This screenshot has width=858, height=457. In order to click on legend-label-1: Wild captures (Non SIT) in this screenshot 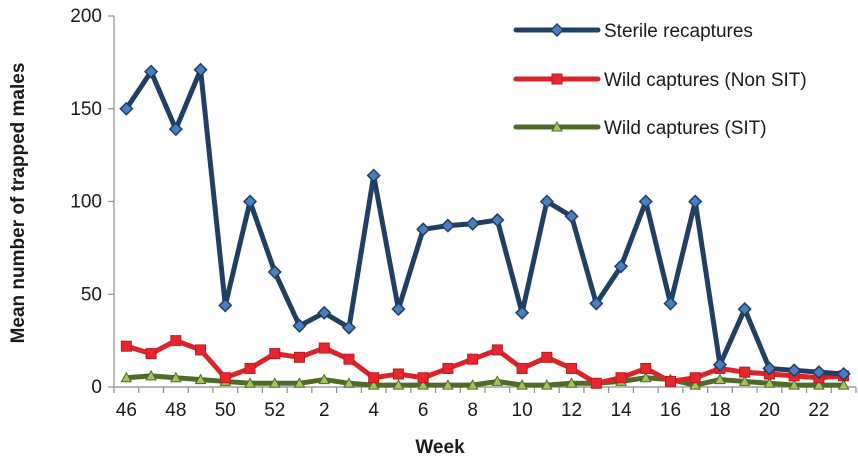, I will do `click(705, 80)`.